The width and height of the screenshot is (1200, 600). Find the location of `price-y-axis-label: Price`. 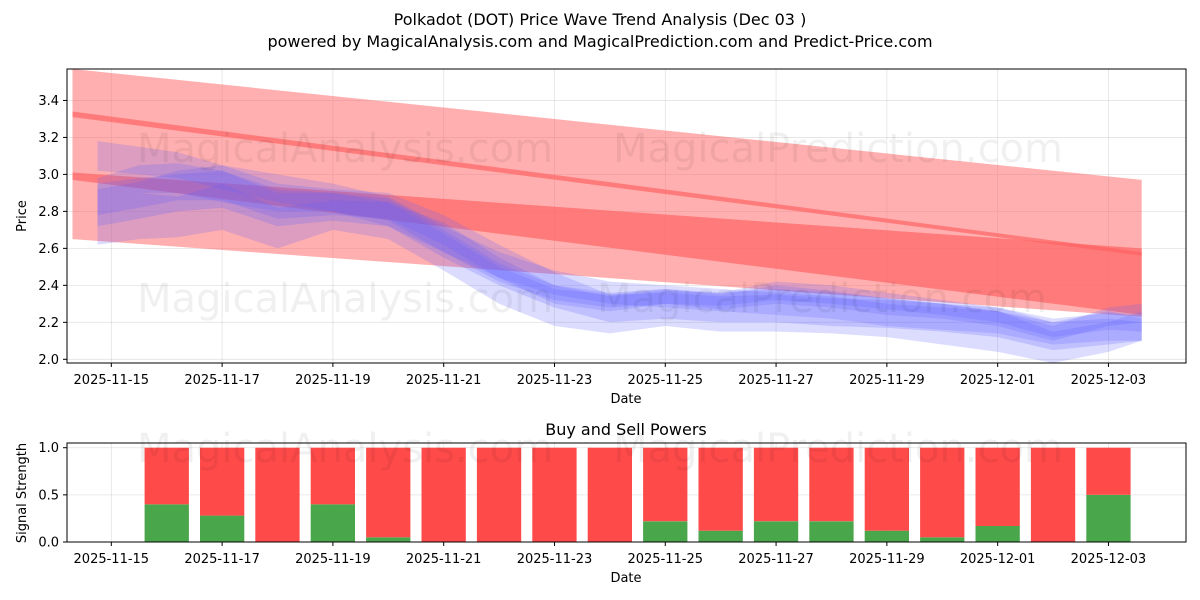

price-y-axis-label: Price is located at coordinates (22, 216).